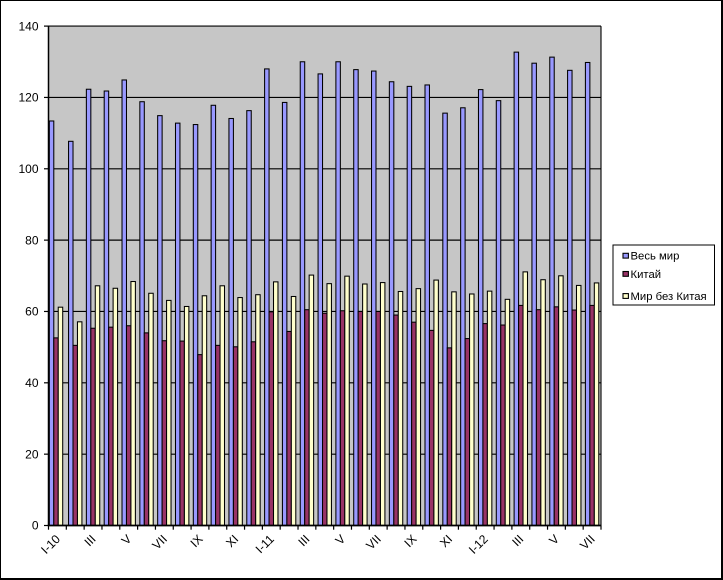  I want to click on svg-text: 140, so click(28, 26).